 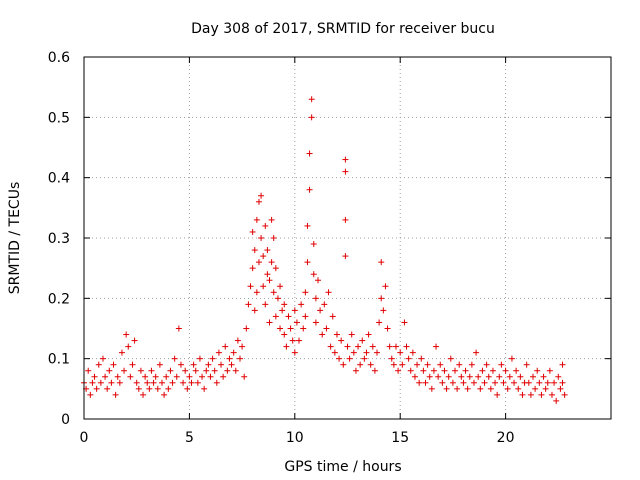 What do you see at coordinates (189, 438) in the screenshot?
I see `x-tick-label: 5` at bounding box center [189, 438].